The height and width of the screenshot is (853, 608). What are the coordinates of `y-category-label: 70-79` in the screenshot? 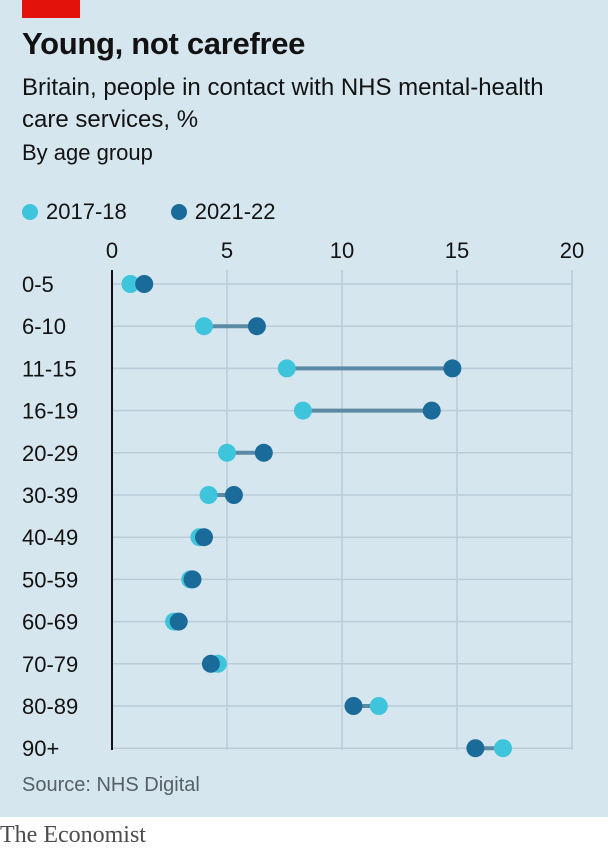 It's located at (50, 664).